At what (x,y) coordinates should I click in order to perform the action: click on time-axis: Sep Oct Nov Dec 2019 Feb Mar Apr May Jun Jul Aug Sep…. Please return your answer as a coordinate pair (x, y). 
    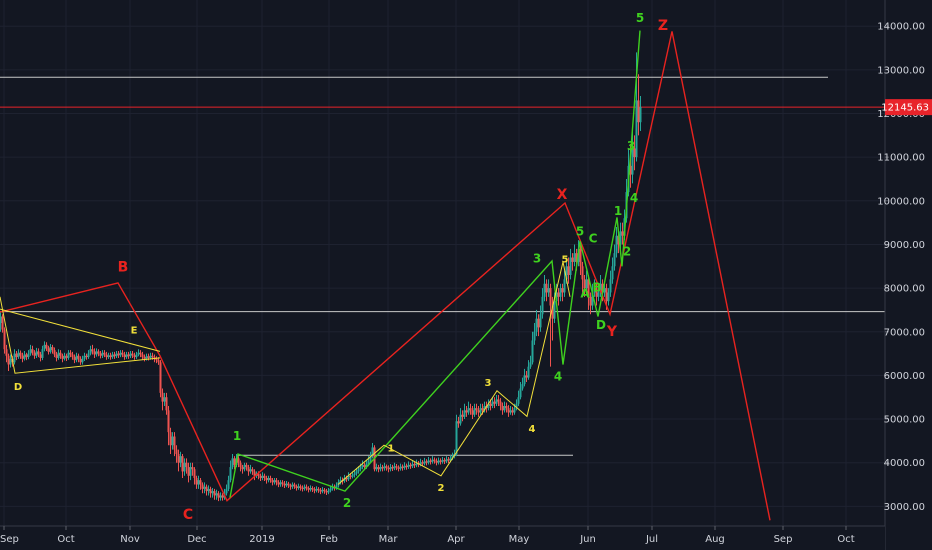
    Looking at the image, I should click on (427, 535).